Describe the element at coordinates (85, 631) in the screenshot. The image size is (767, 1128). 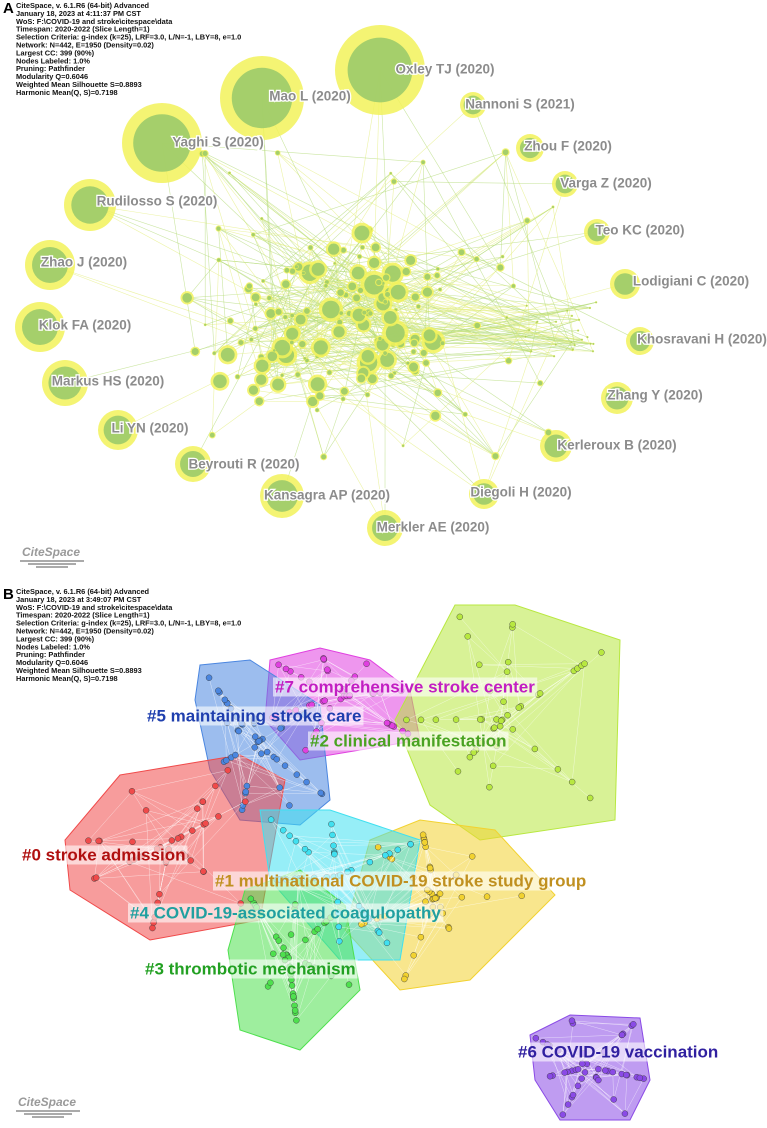
I see `header-line: Network: N=442, E=1950 (Density=0.02)` at that location.